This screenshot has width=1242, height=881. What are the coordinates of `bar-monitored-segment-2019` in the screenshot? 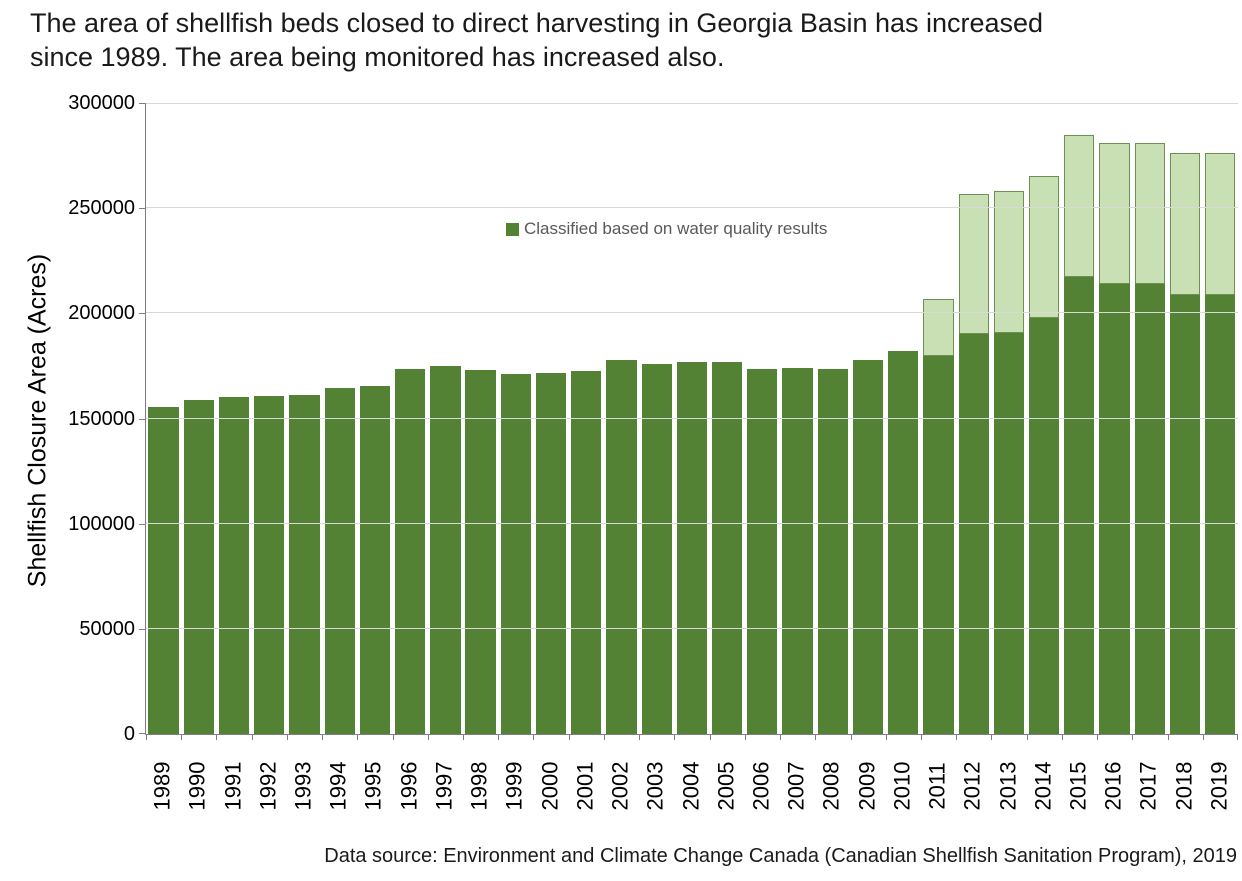 It's located at (1220, 224).